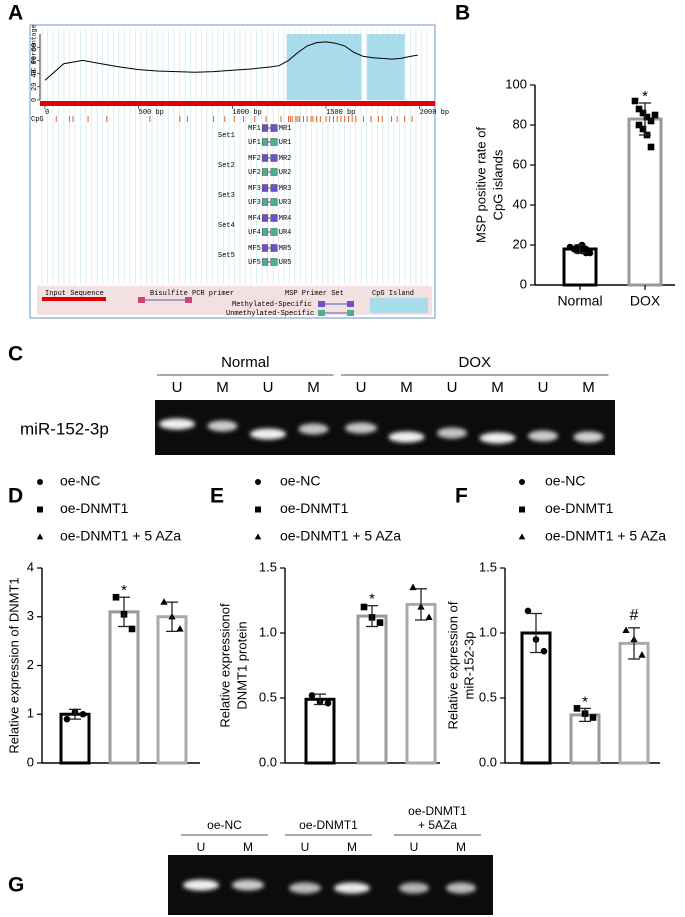 The width and height of the screenshot is (685, 917). Describe the element at coordinates (285, 203) in the screenshot. I see `primer-label: UR3` at that location.